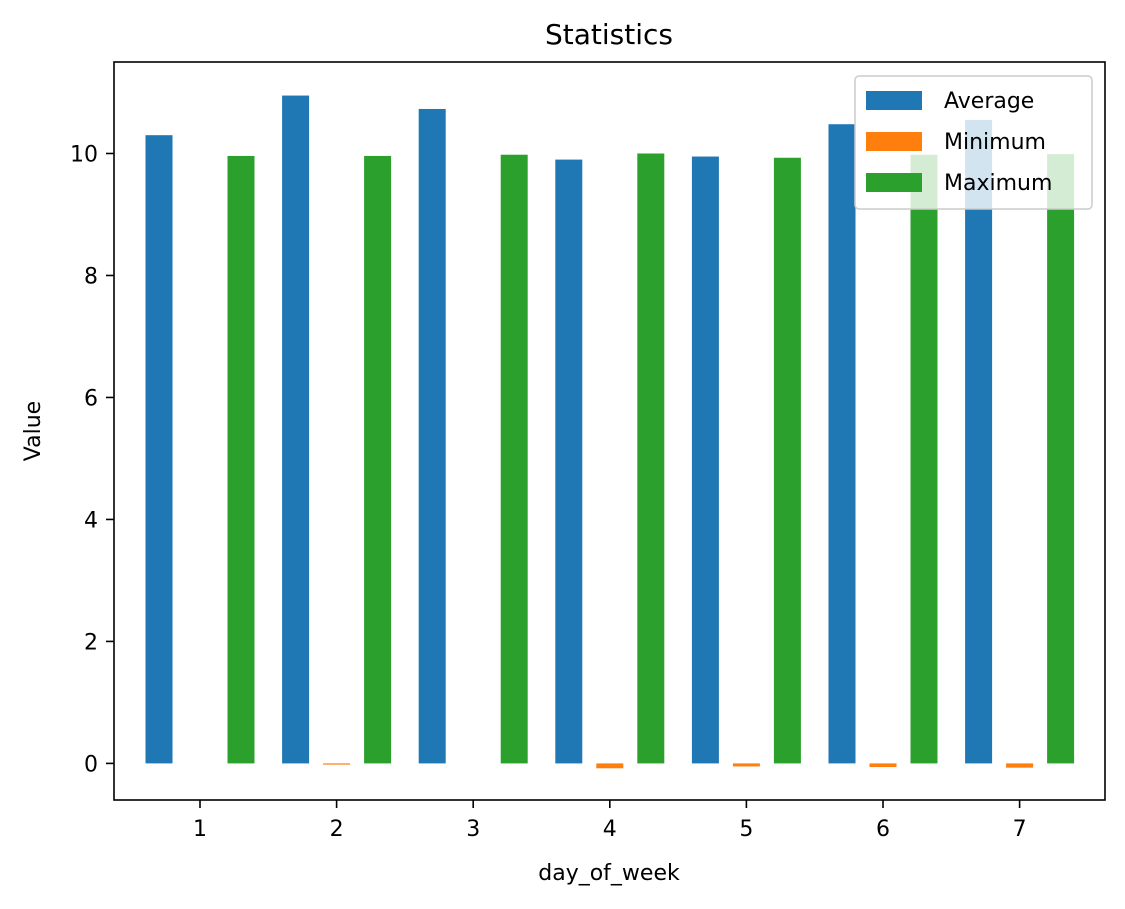  I want to click on x-tick-label: 4, so click(610, 829).